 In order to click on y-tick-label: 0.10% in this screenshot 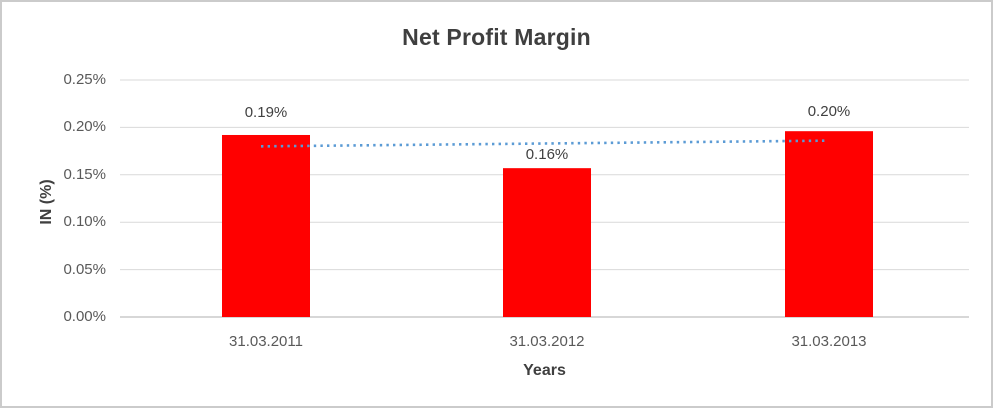, I will do `click(84, 222)`.